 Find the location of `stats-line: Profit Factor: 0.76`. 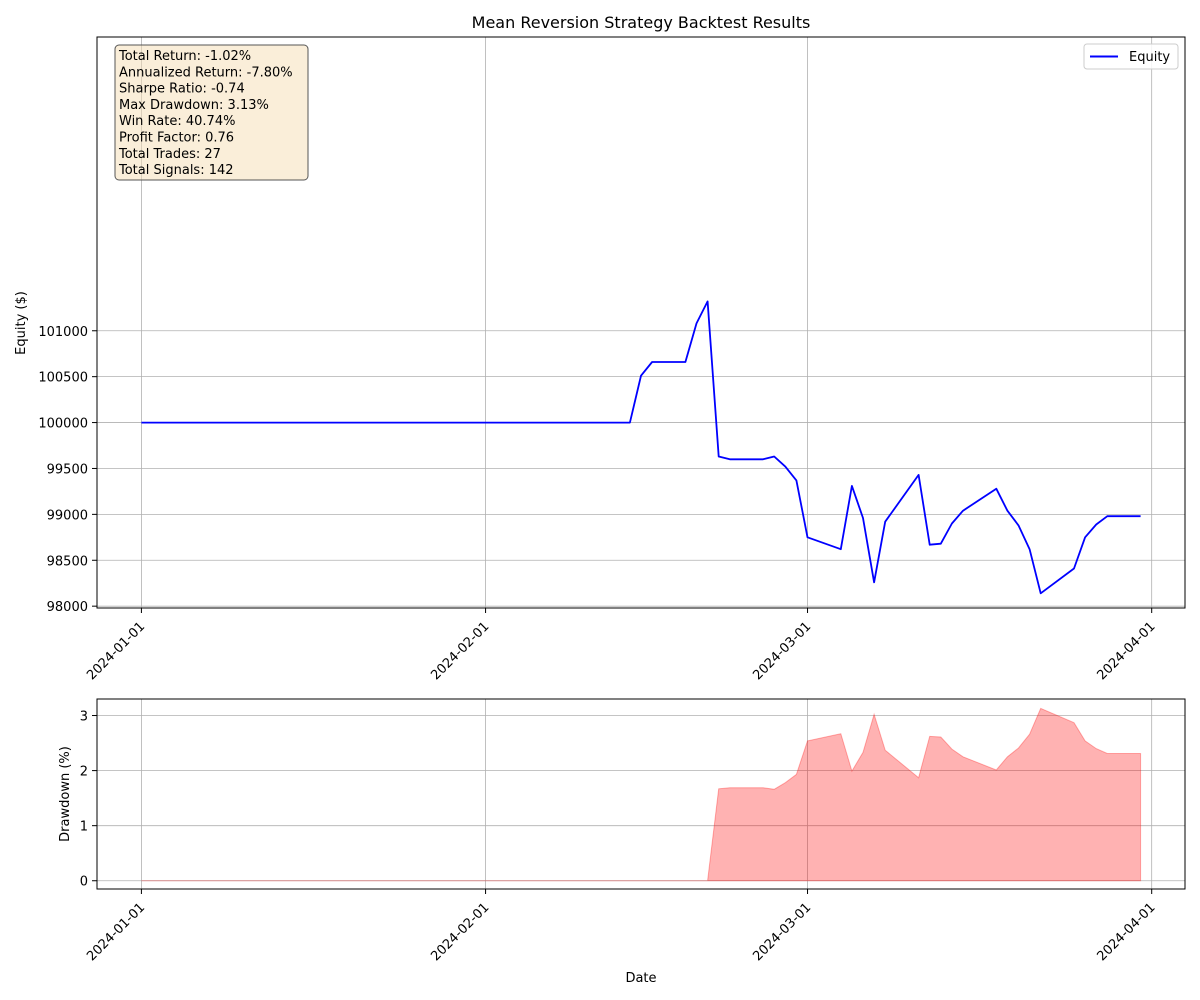

stats-line: Profit Factor: 0.76 is located at coordinates (176, 138).